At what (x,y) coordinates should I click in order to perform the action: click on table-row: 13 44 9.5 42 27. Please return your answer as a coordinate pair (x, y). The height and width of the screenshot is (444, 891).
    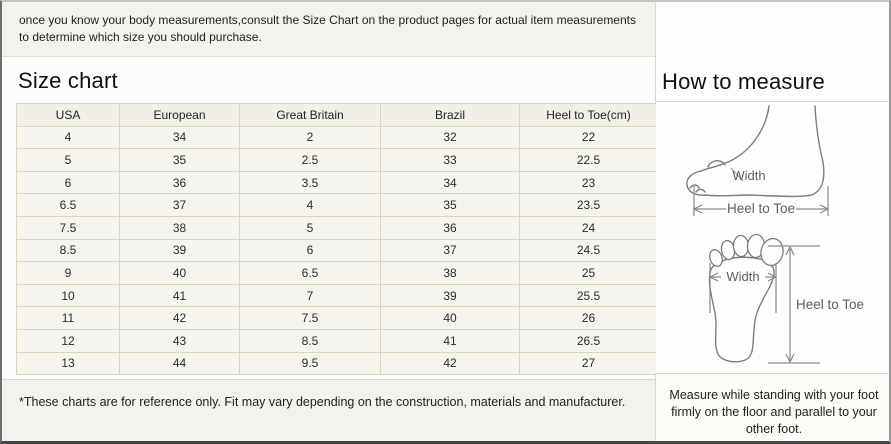
    Looking at the image, I should click on (337, 363).